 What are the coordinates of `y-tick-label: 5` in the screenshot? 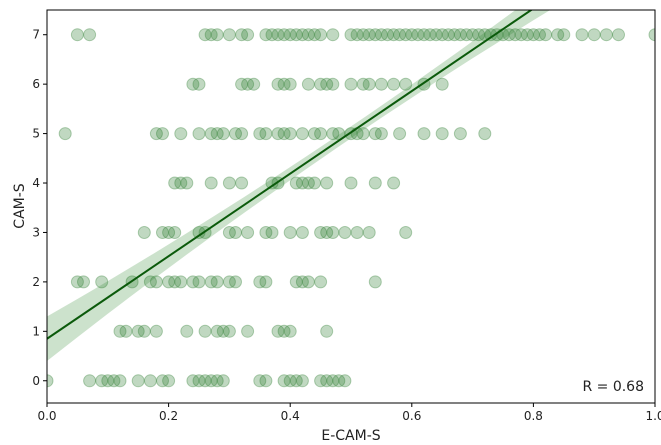 It's located at (36, 134).